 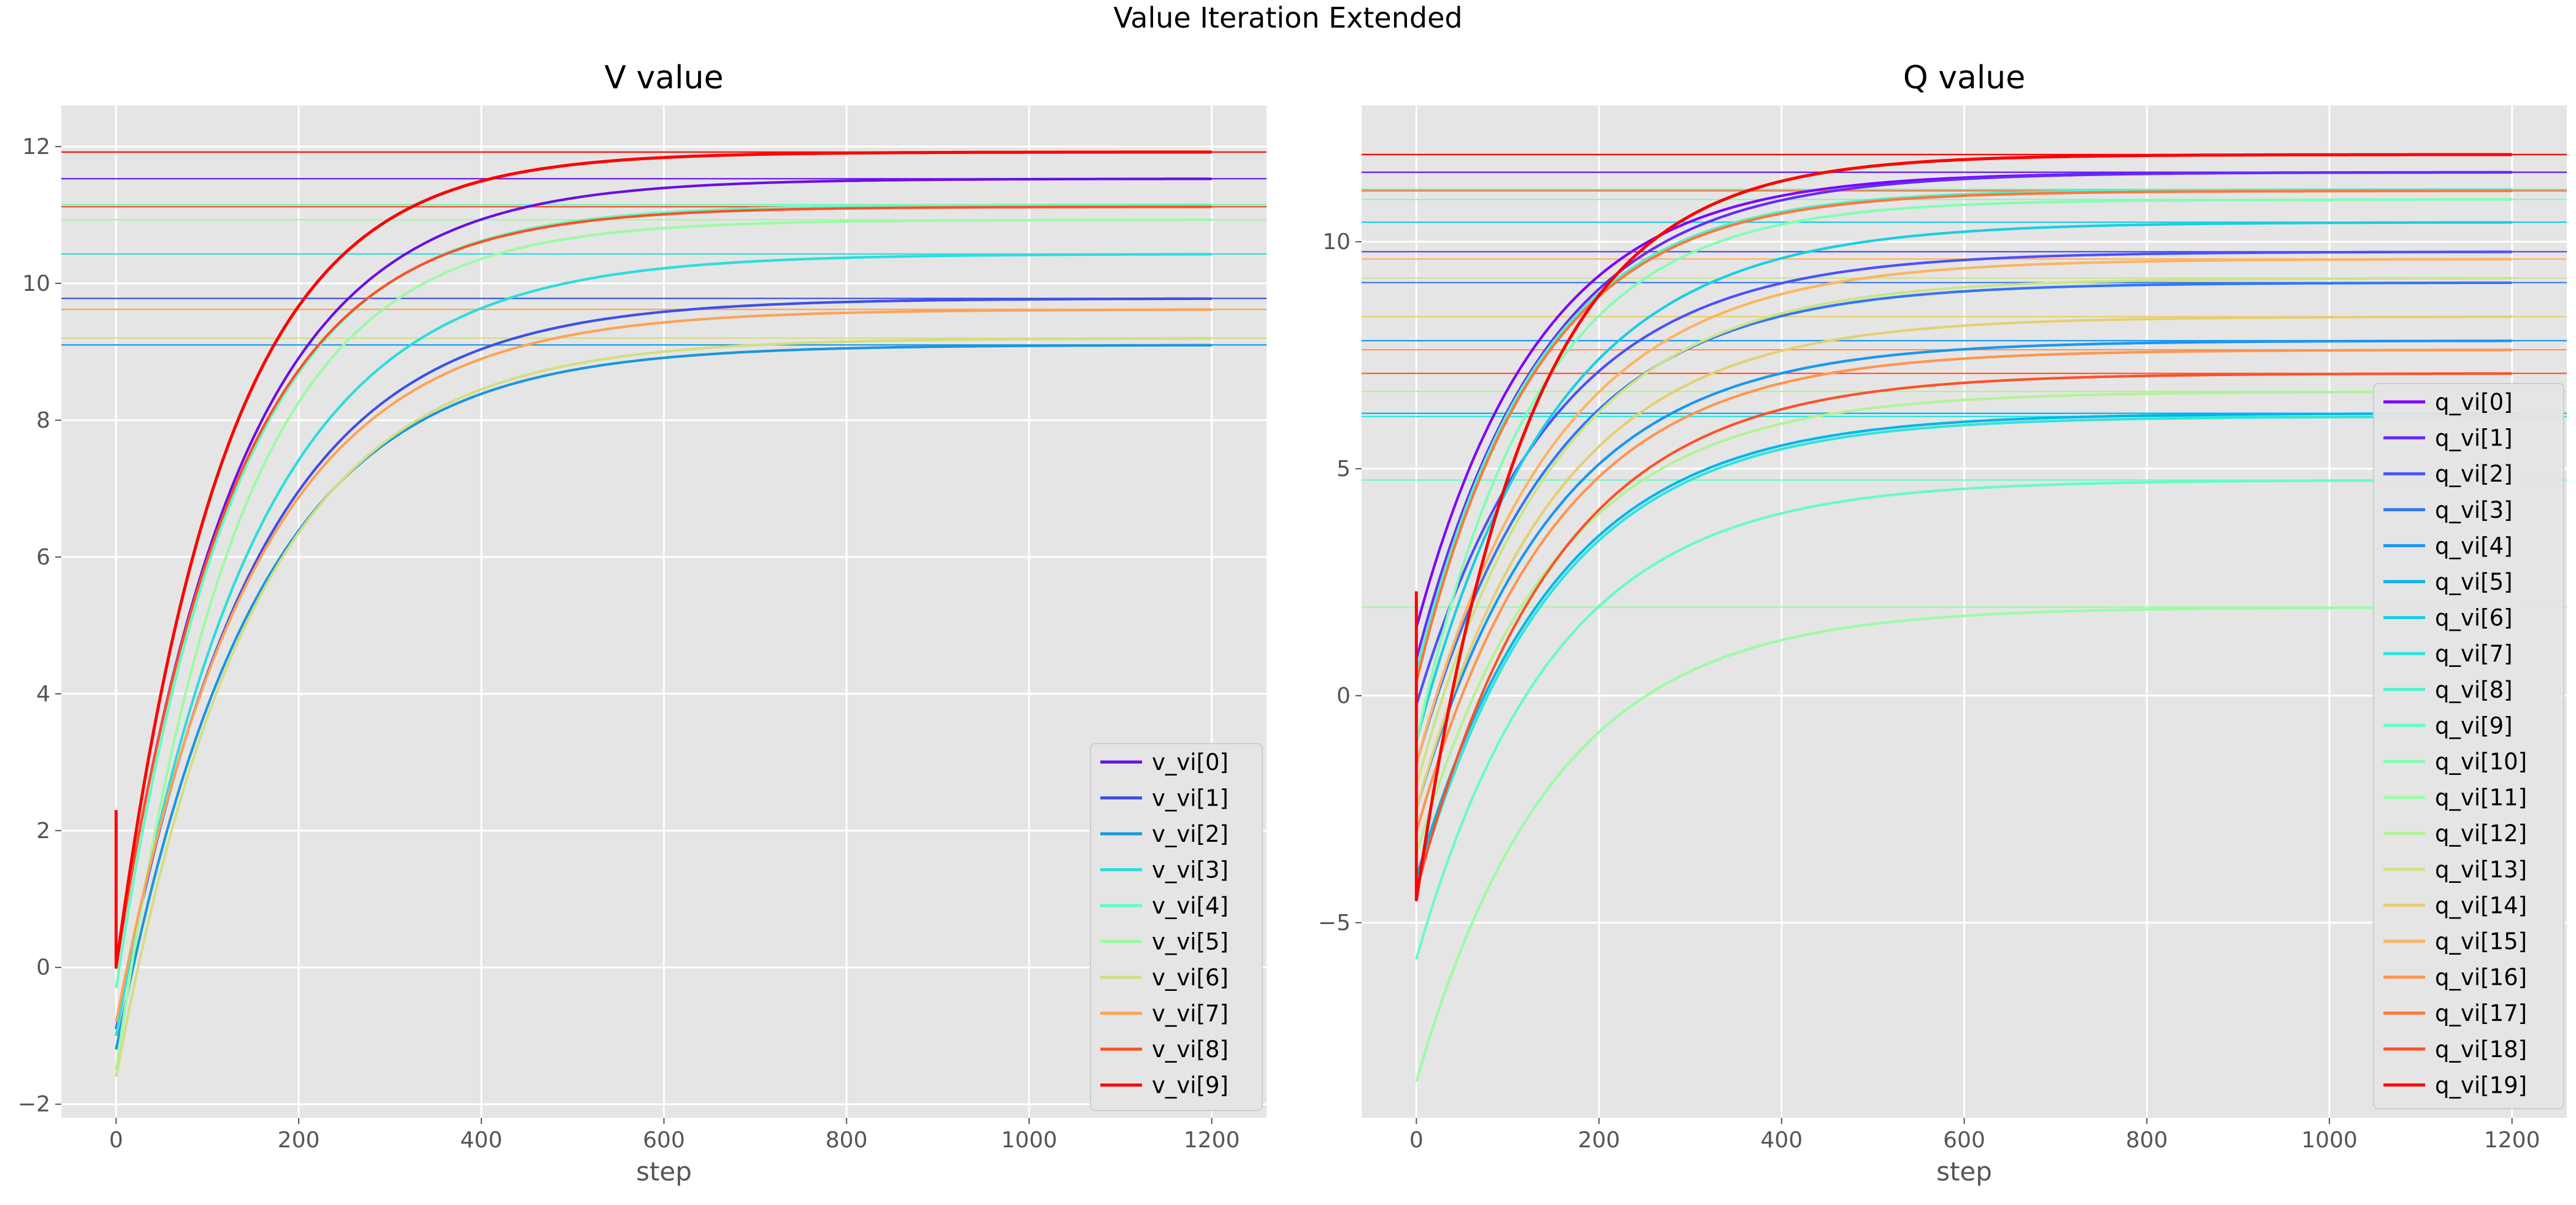 What do you see at coordinates (1190, 798) in the screenshot?
I see `legend-label-v_vi[1]: v_vi[1]` at bounding box center [1190, 798].